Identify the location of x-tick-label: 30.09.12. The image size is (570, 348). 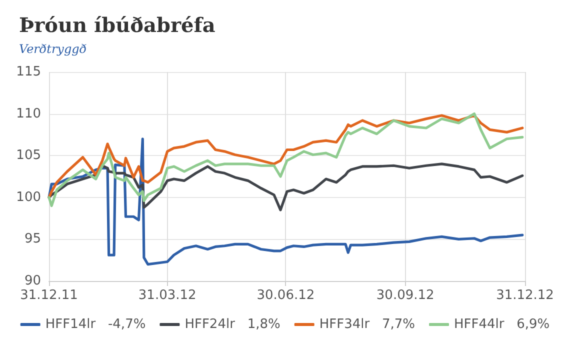
(405, 295).